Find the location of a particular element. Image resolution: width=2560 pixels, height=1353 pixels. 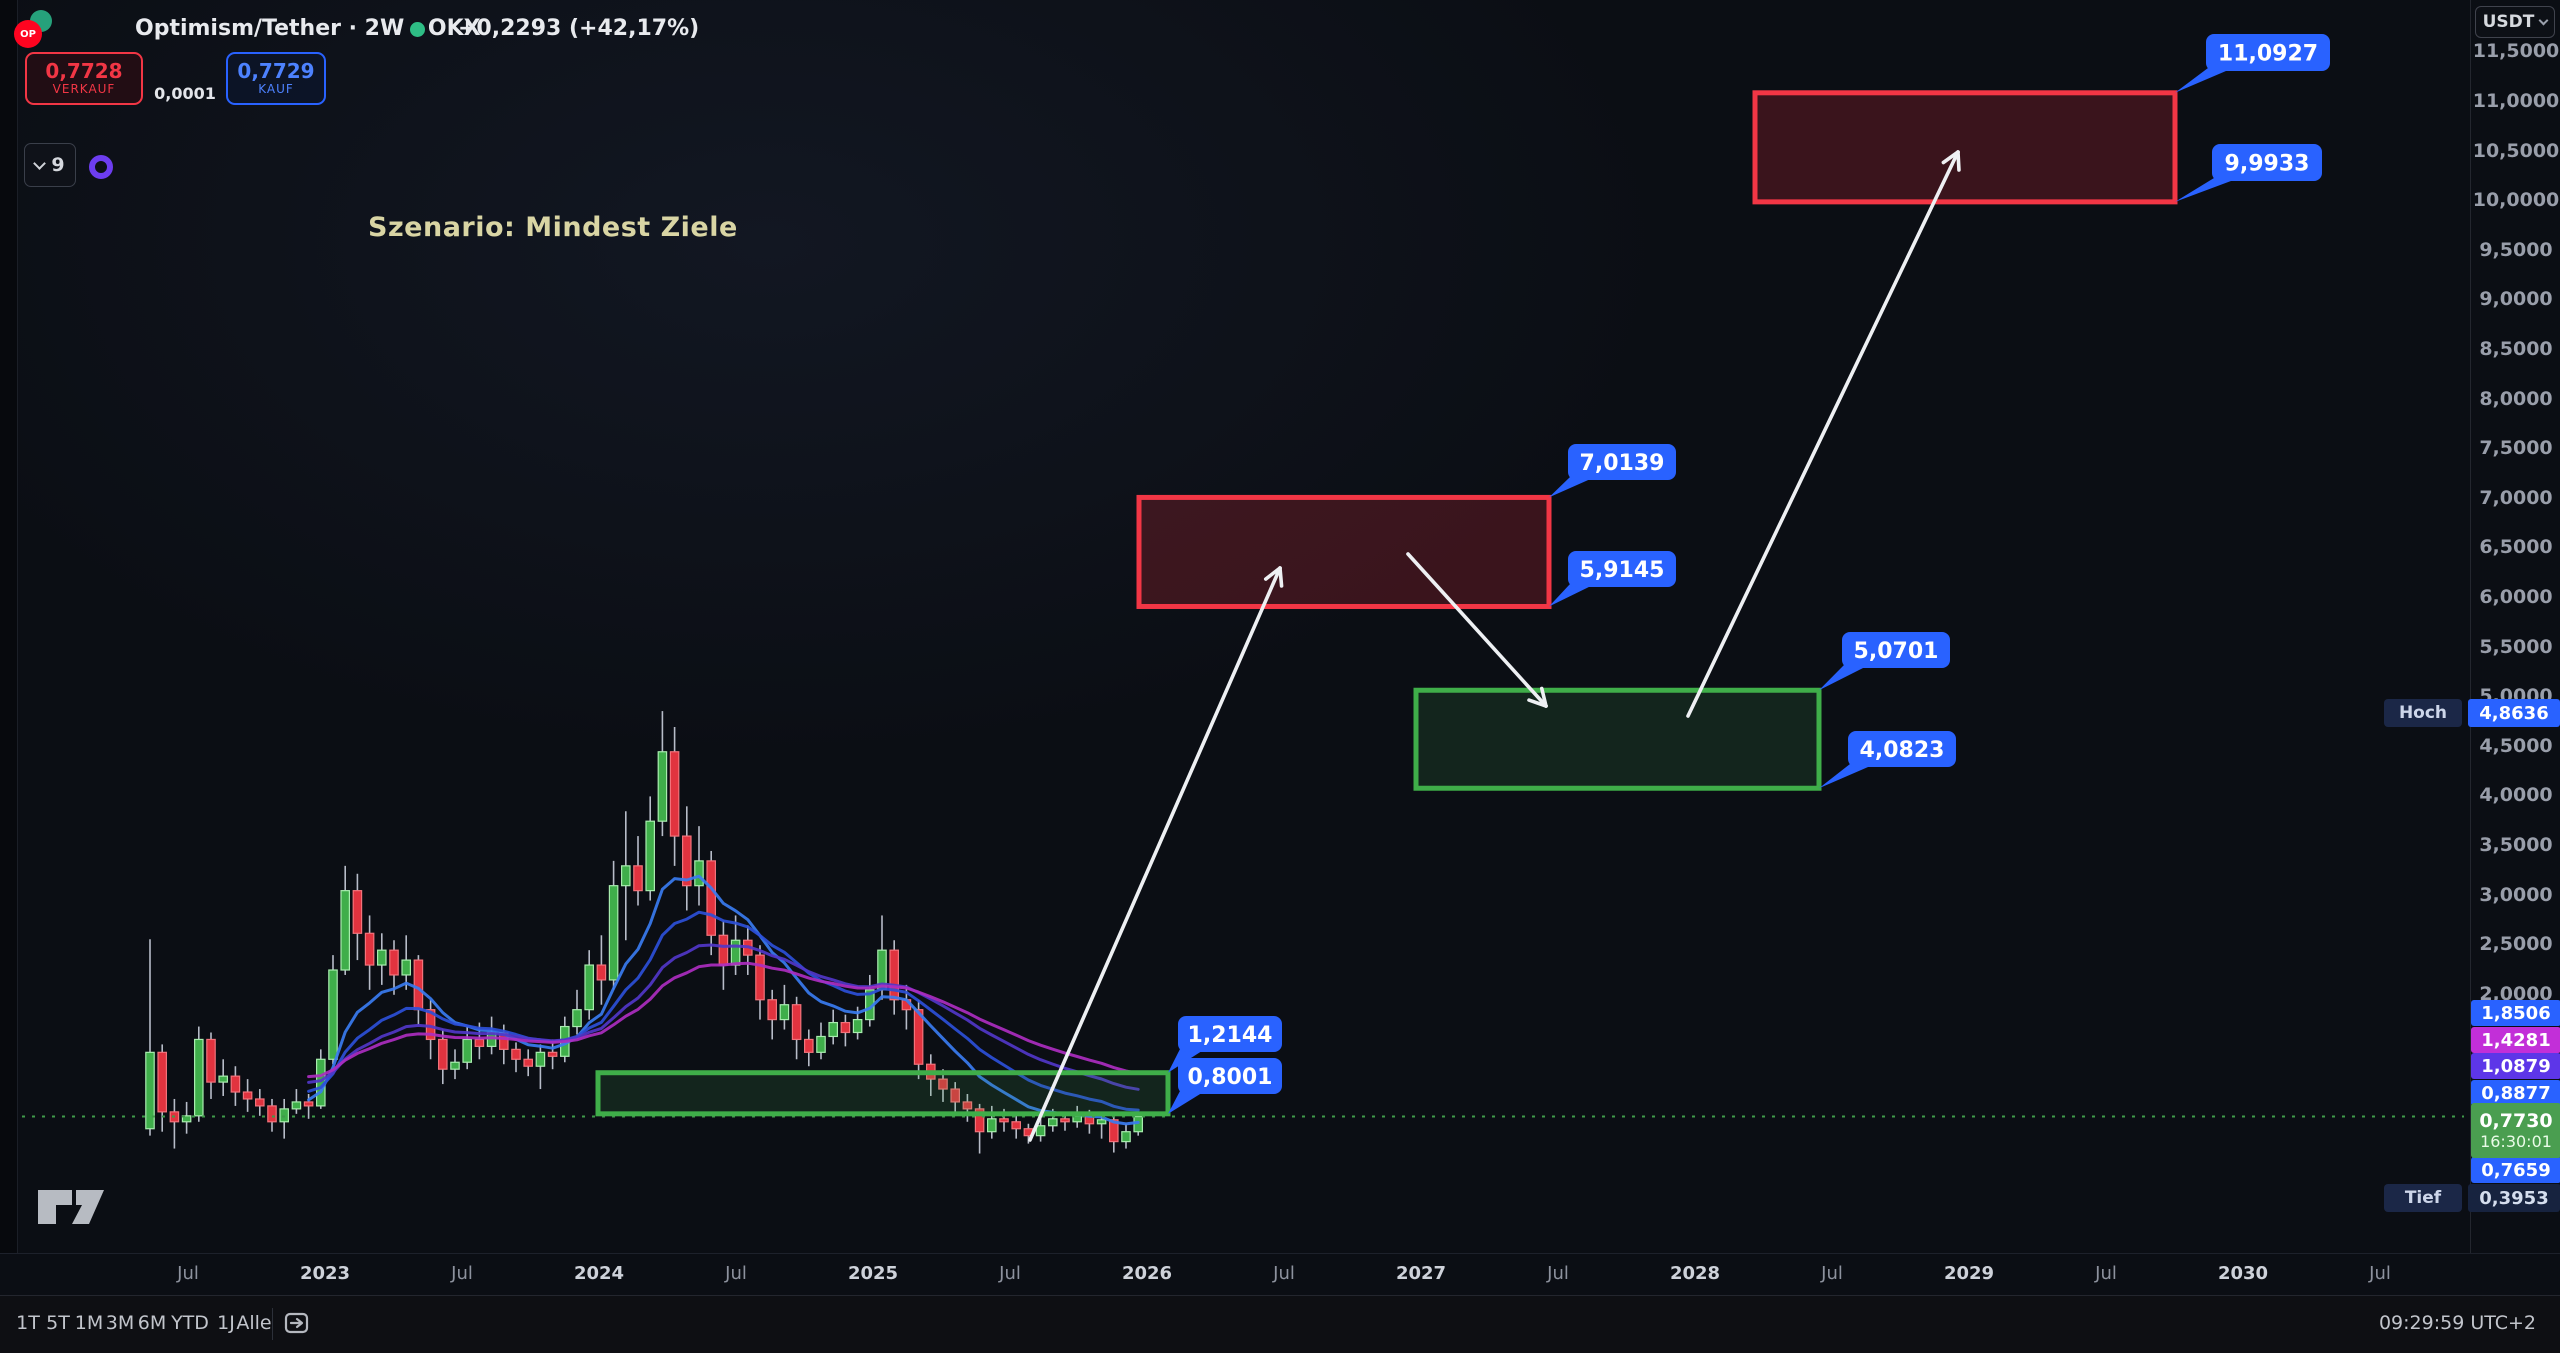

arrow-supply6-to-demand4 is located at coordinates (1477, 630).